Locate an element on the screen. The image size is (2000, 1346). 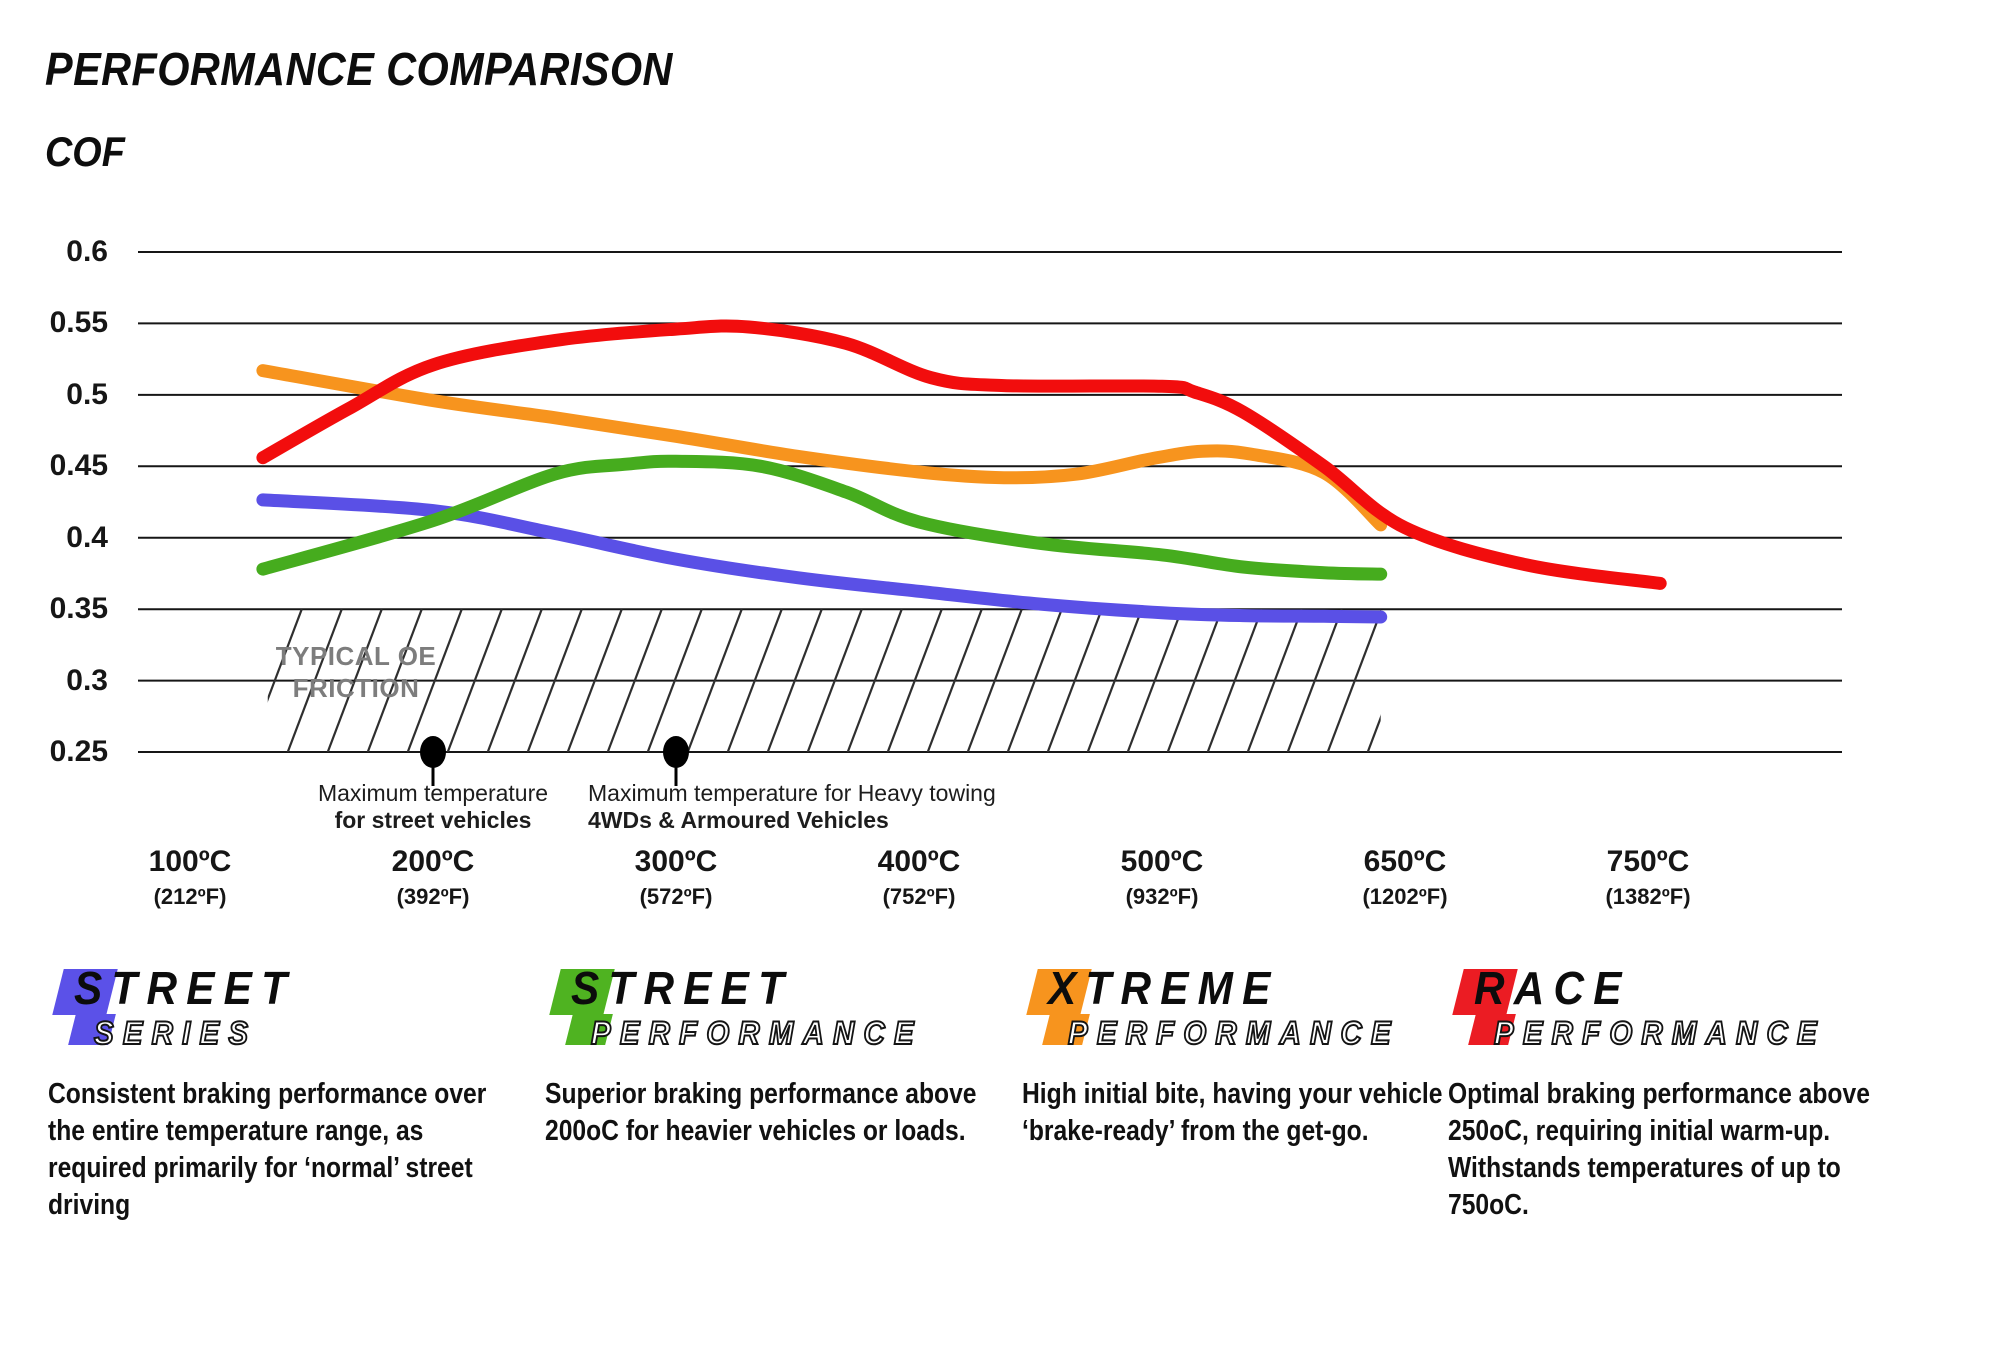
x-tick-fahrenheit: (1382ºF) is located at coordinates (1648, 896).